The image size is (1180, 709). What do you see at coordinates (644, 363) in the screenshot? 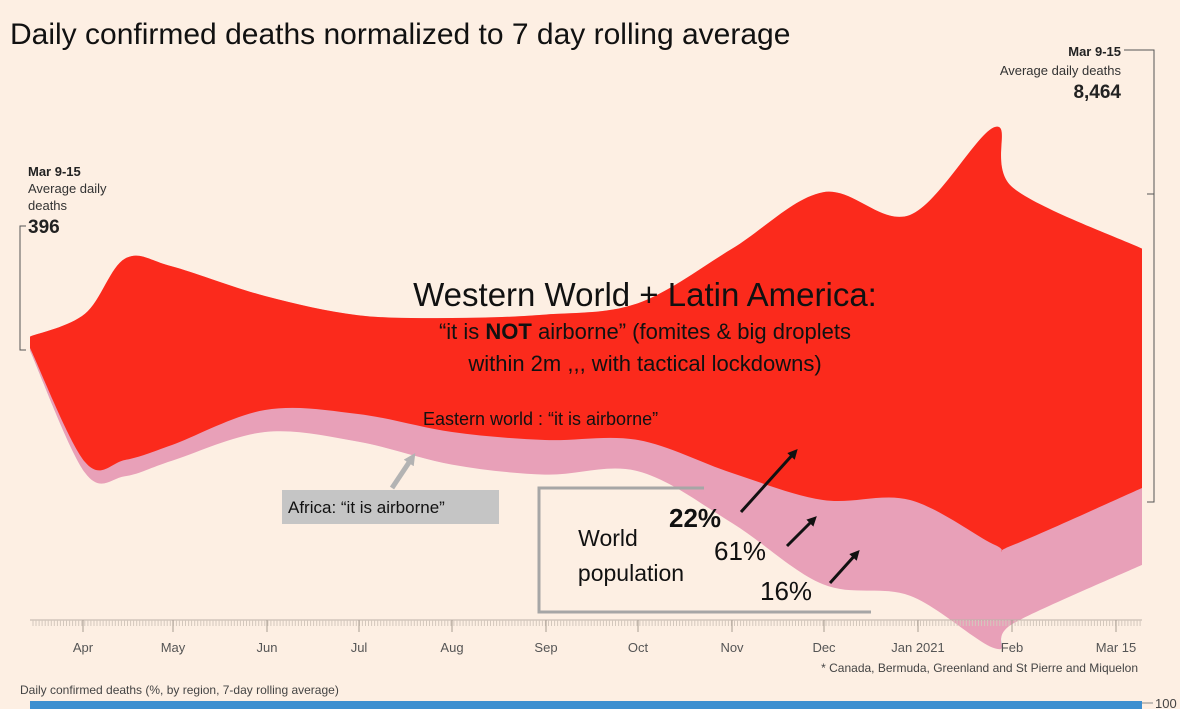
I see `western-label-line3: within 2m ,,, with tactical lockdowns)` at bounding box center [644, 363].